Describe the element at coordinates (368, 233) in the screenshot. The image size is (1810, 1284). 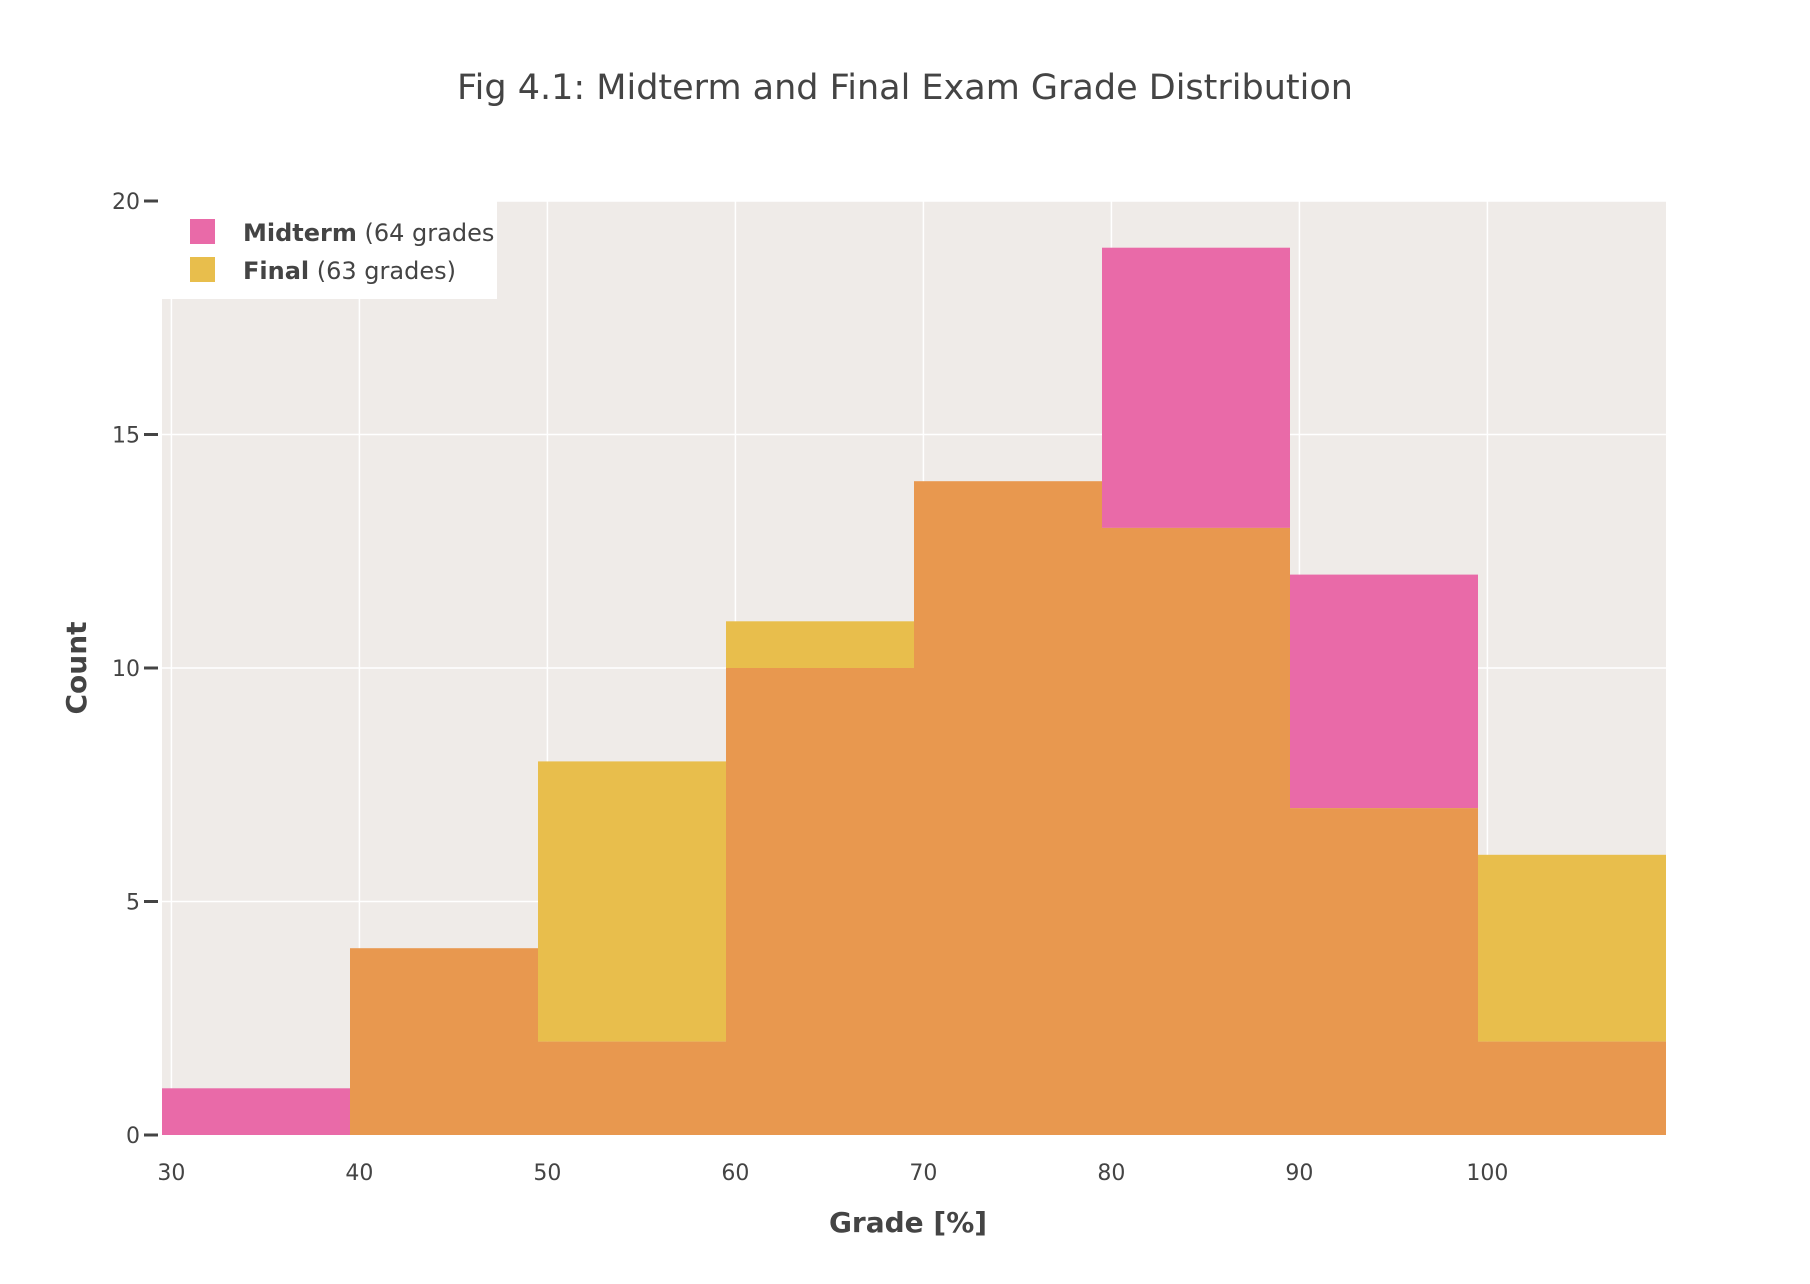
I see `legend-label-midterm: Midterm (64 grades` at that location.